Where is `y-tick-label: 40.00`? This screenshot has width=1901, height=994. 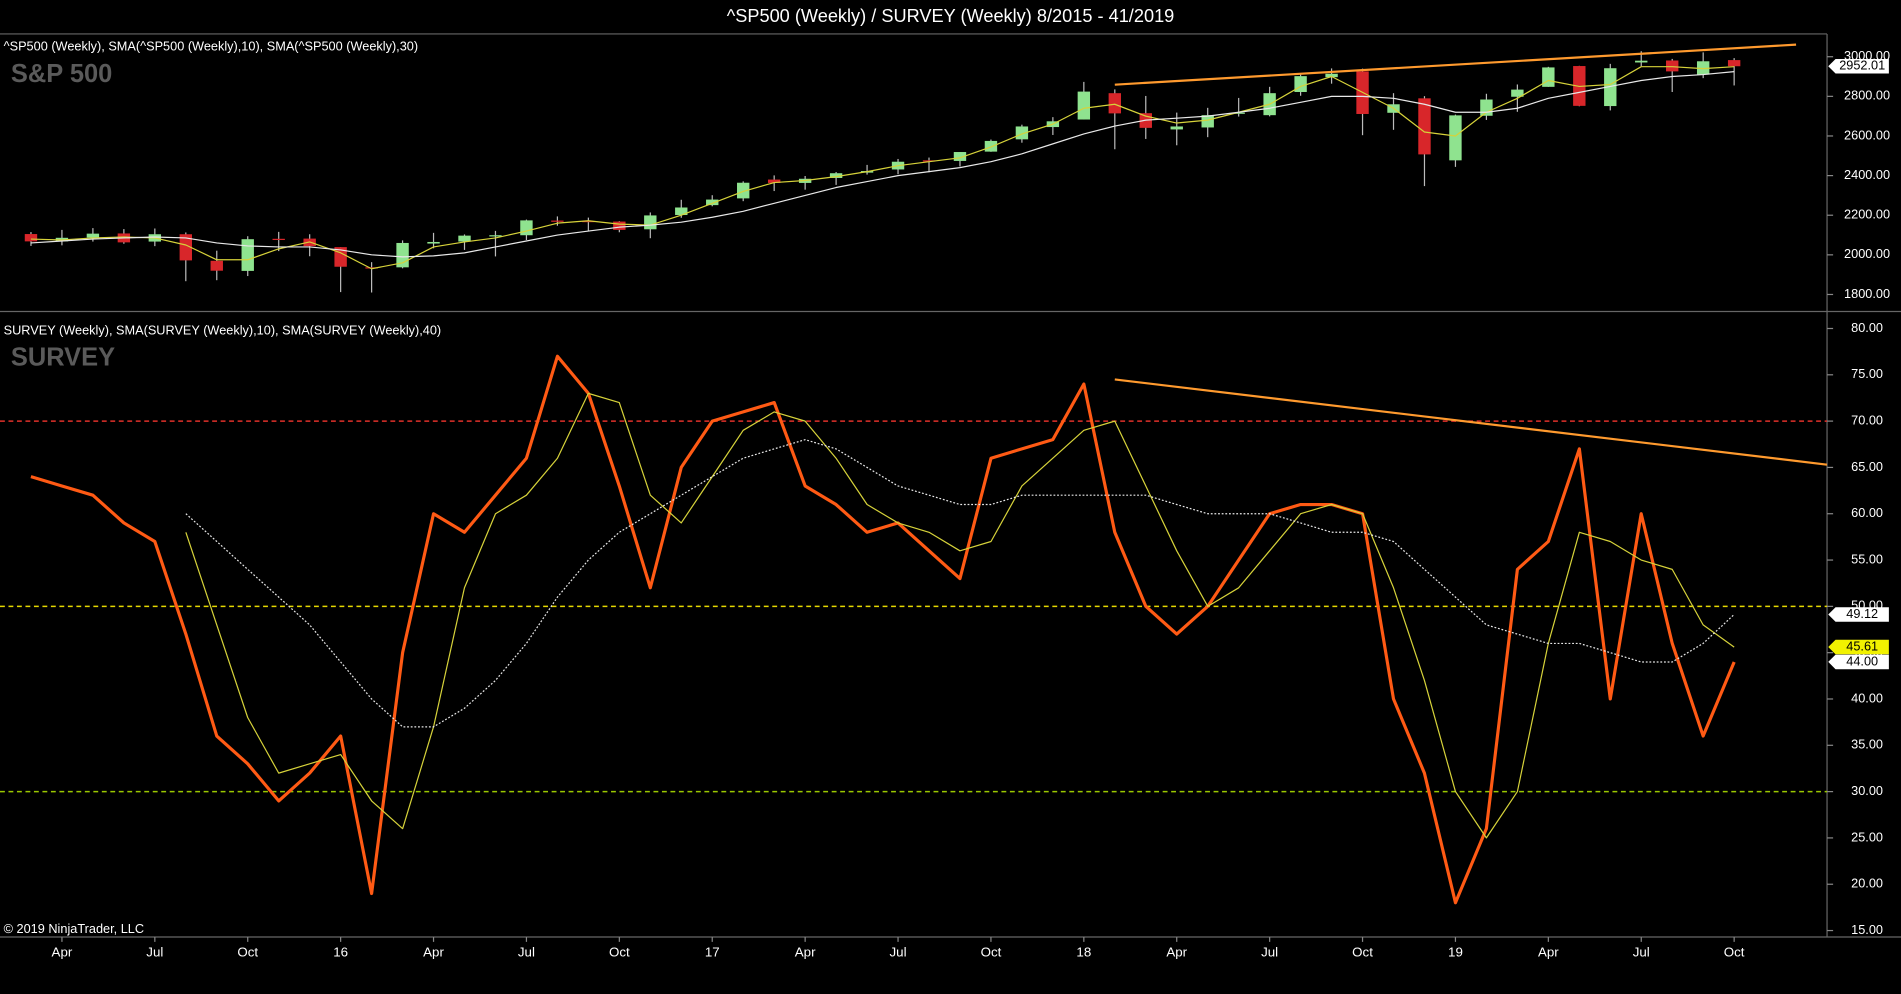
y-tick-label: 40.00 is located at coordinates (1867, 697).